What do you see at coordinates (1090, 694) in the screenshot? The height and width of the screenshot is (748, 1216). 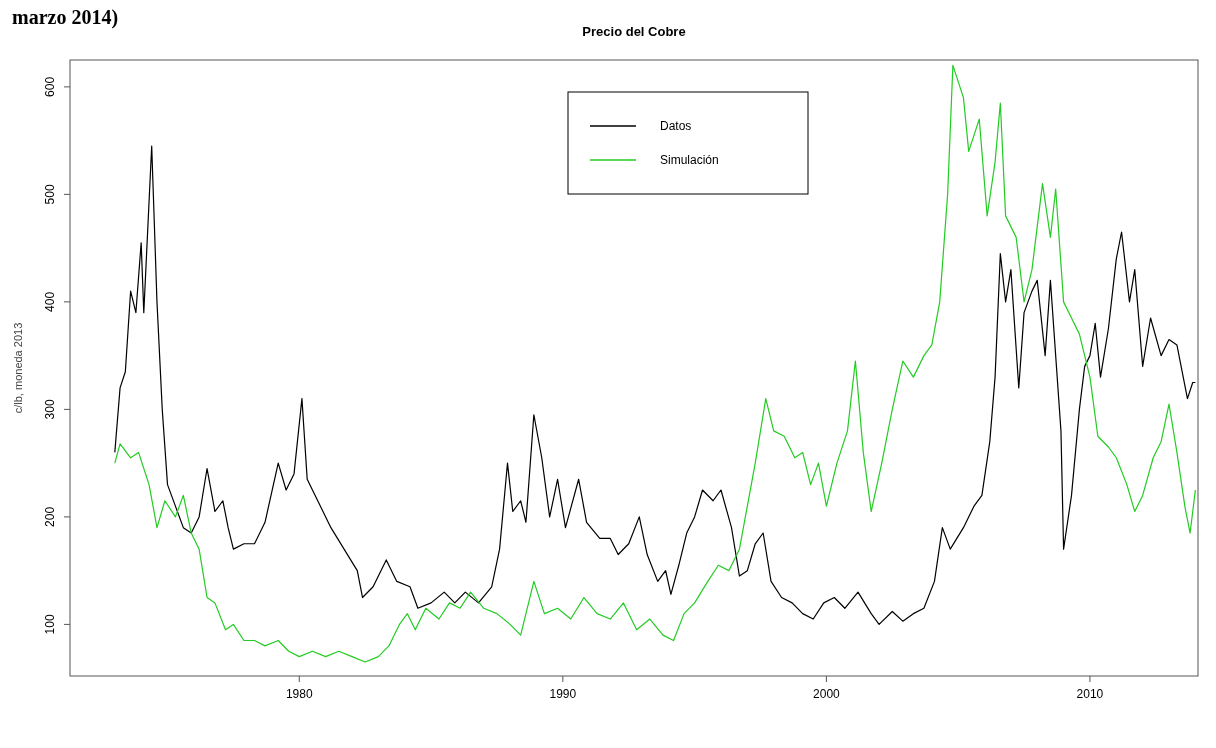 I see `x-tick-label: 2010` at bounding box center [1090, 694].